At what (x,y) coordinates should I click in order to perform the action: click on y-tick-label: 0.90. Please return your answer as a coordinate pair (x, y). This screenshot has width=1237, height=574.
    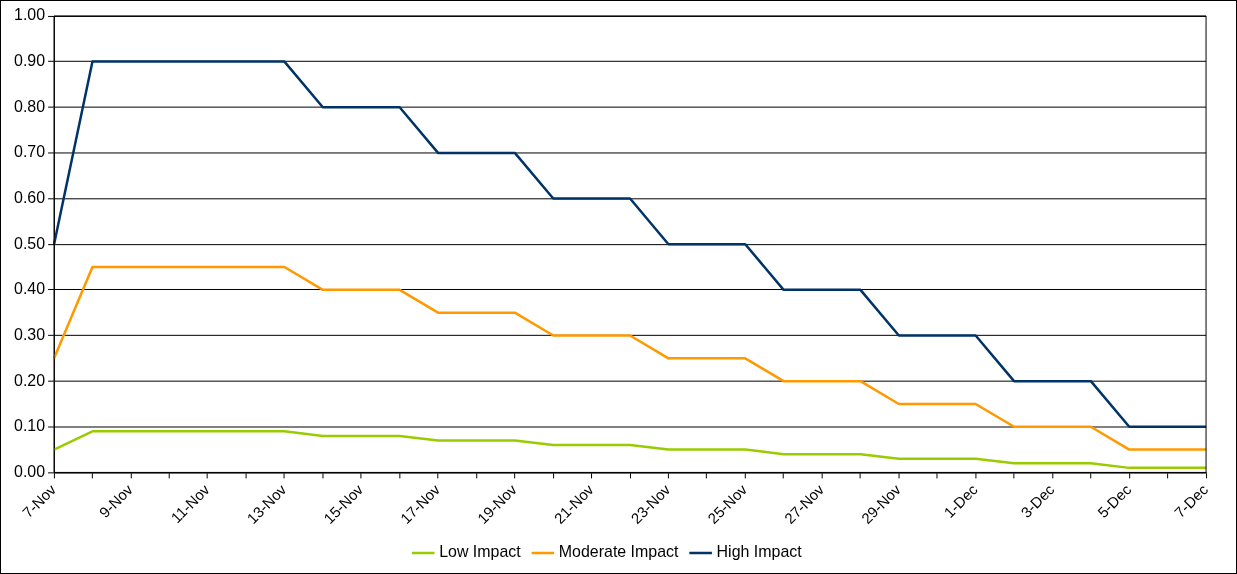
    Looking at the image, I should click on (30, 60).